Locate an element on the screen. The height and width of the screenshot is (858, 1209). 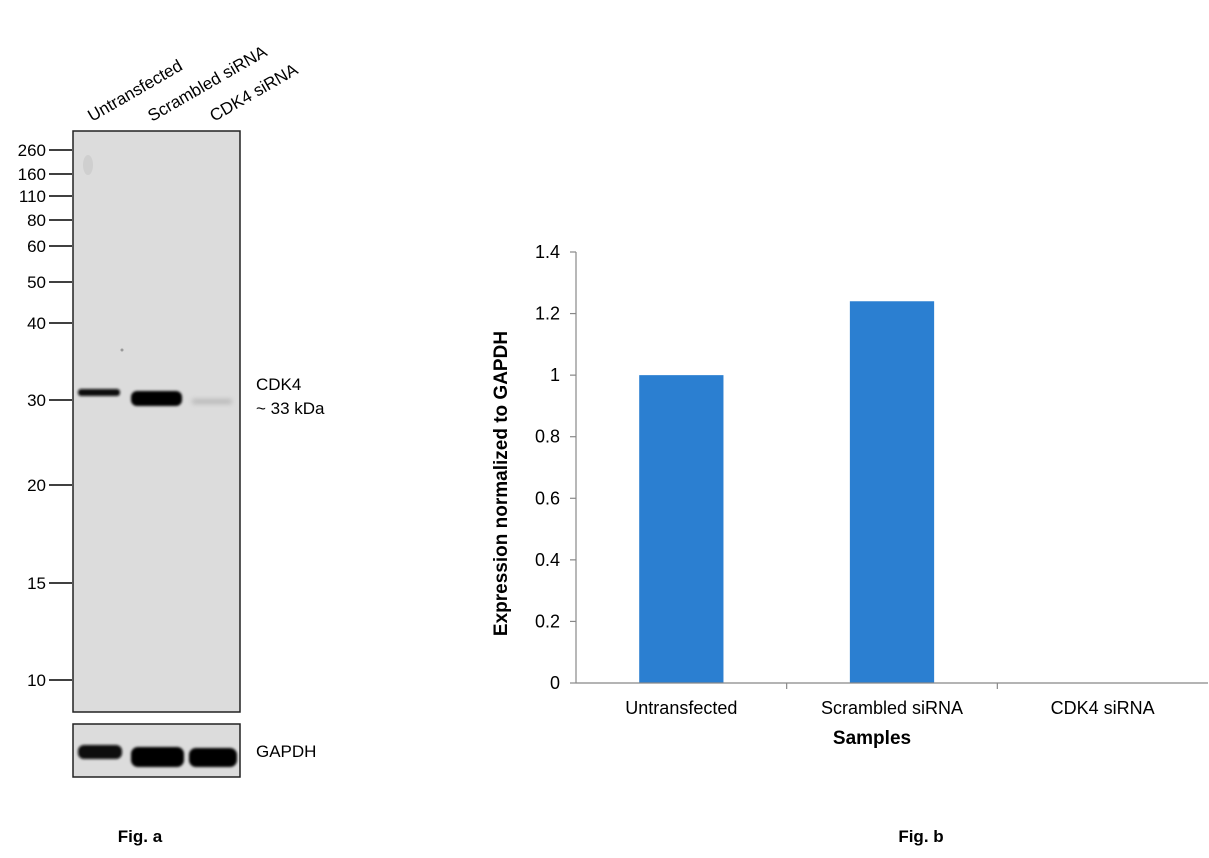
mw-label-40: 40 is located at coordinates (36, 323).